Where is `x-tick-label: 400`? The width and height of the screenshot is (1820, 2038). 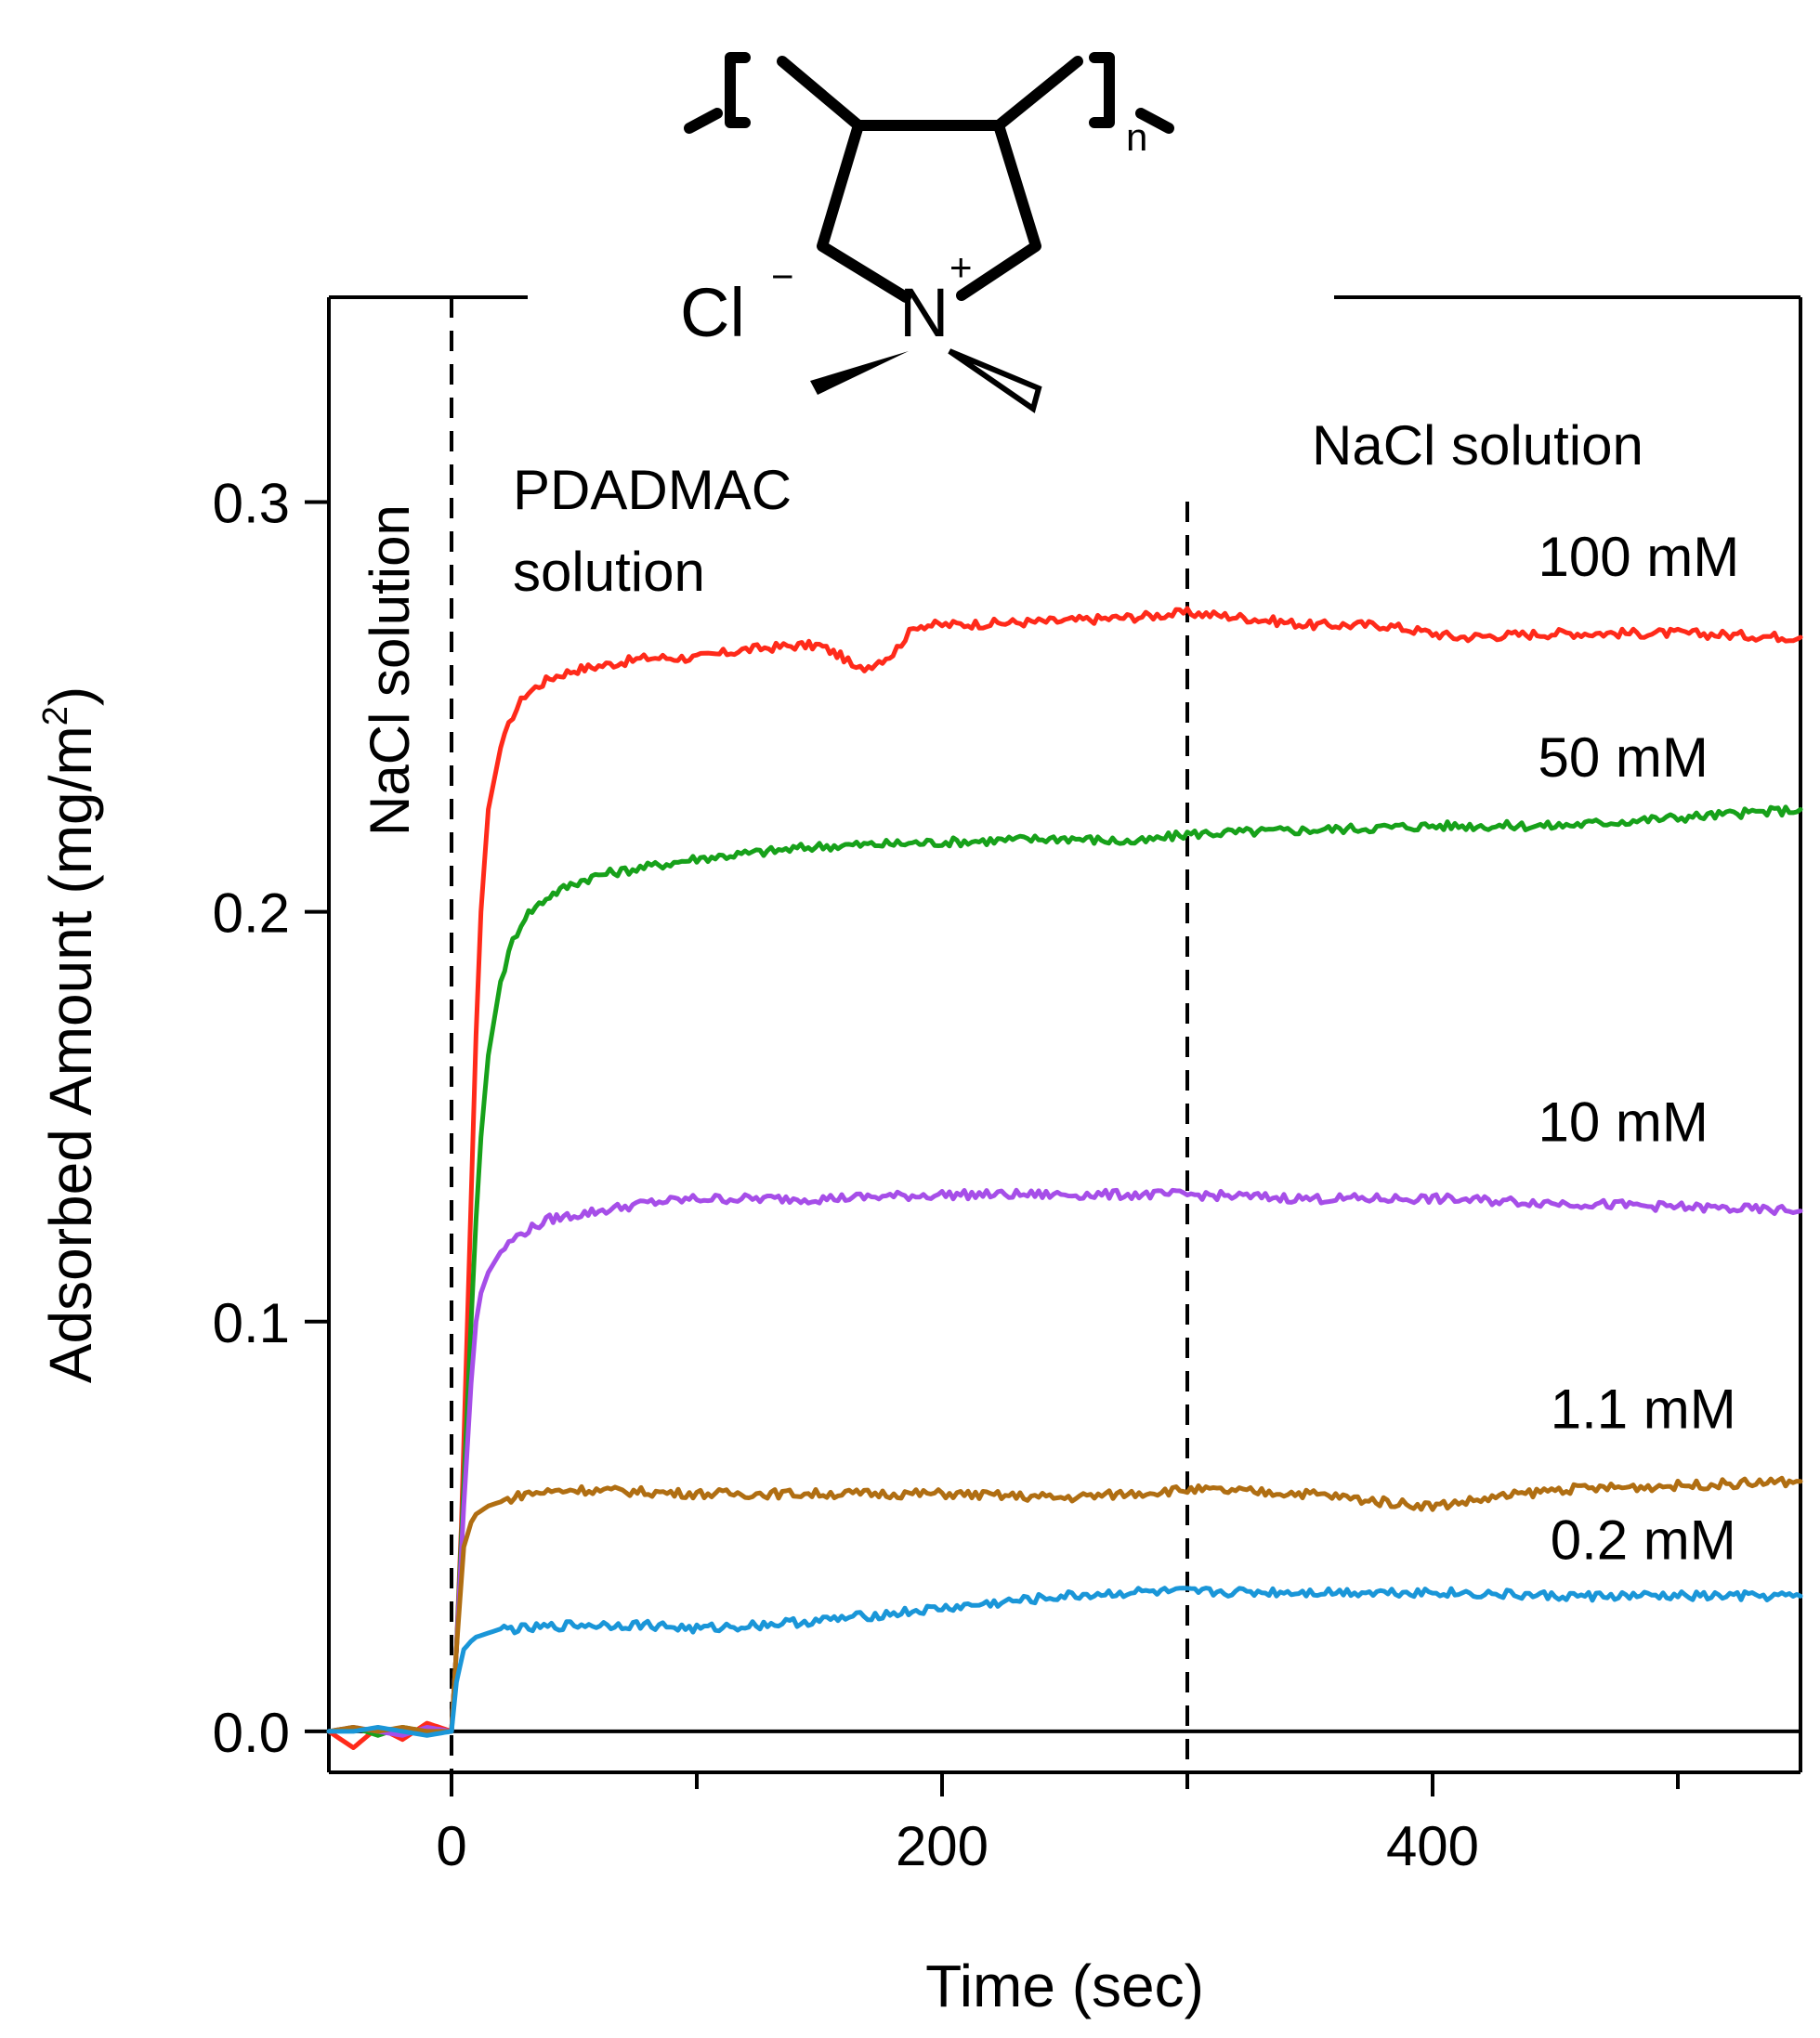 x-tick-label: 400 is located at coordinates (1432, 1846).